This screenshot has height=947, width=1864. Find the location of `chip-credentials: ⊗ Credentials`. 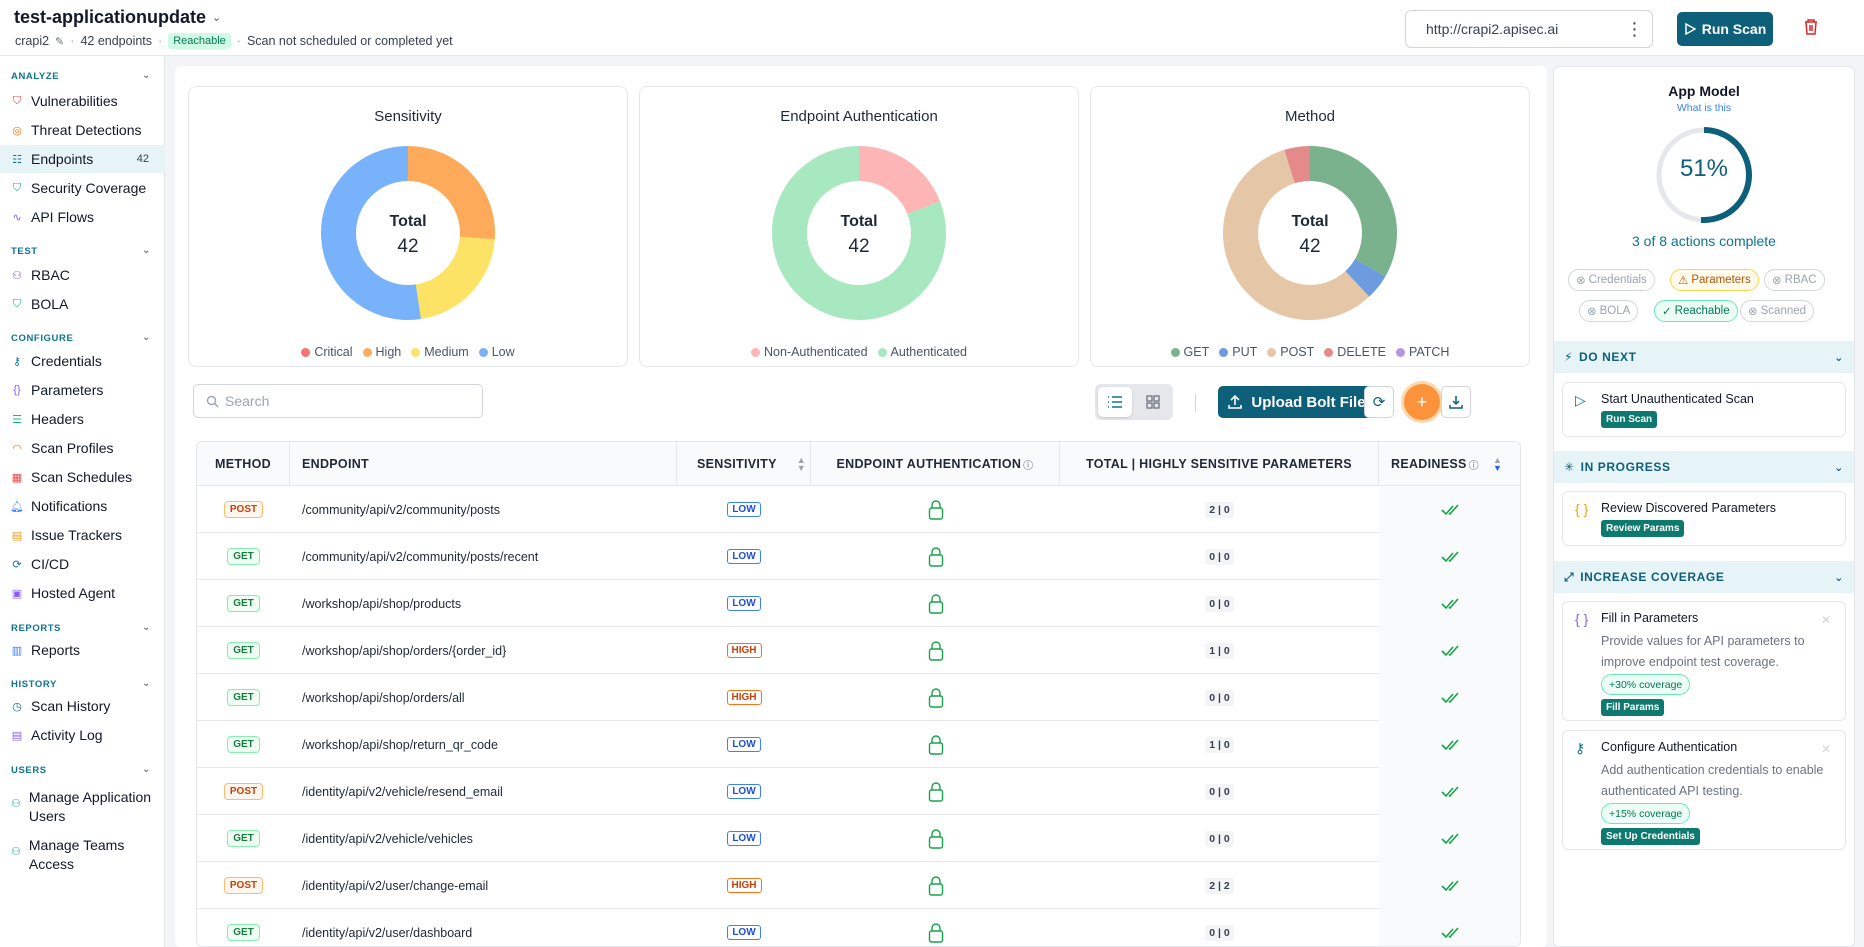

chip-credentials: ⊗ Credentials is located at coordinates (1611, 280).